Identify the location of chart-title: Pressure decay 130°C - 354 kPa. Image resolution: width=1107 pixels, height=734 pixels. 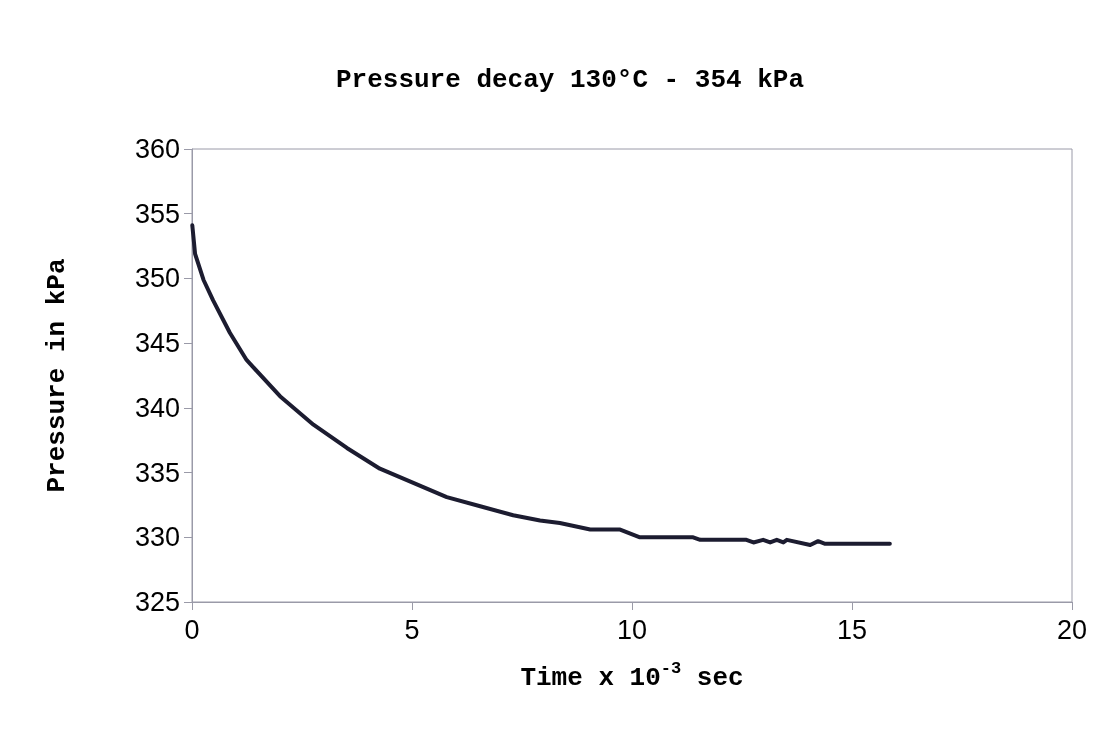
(570, 80).